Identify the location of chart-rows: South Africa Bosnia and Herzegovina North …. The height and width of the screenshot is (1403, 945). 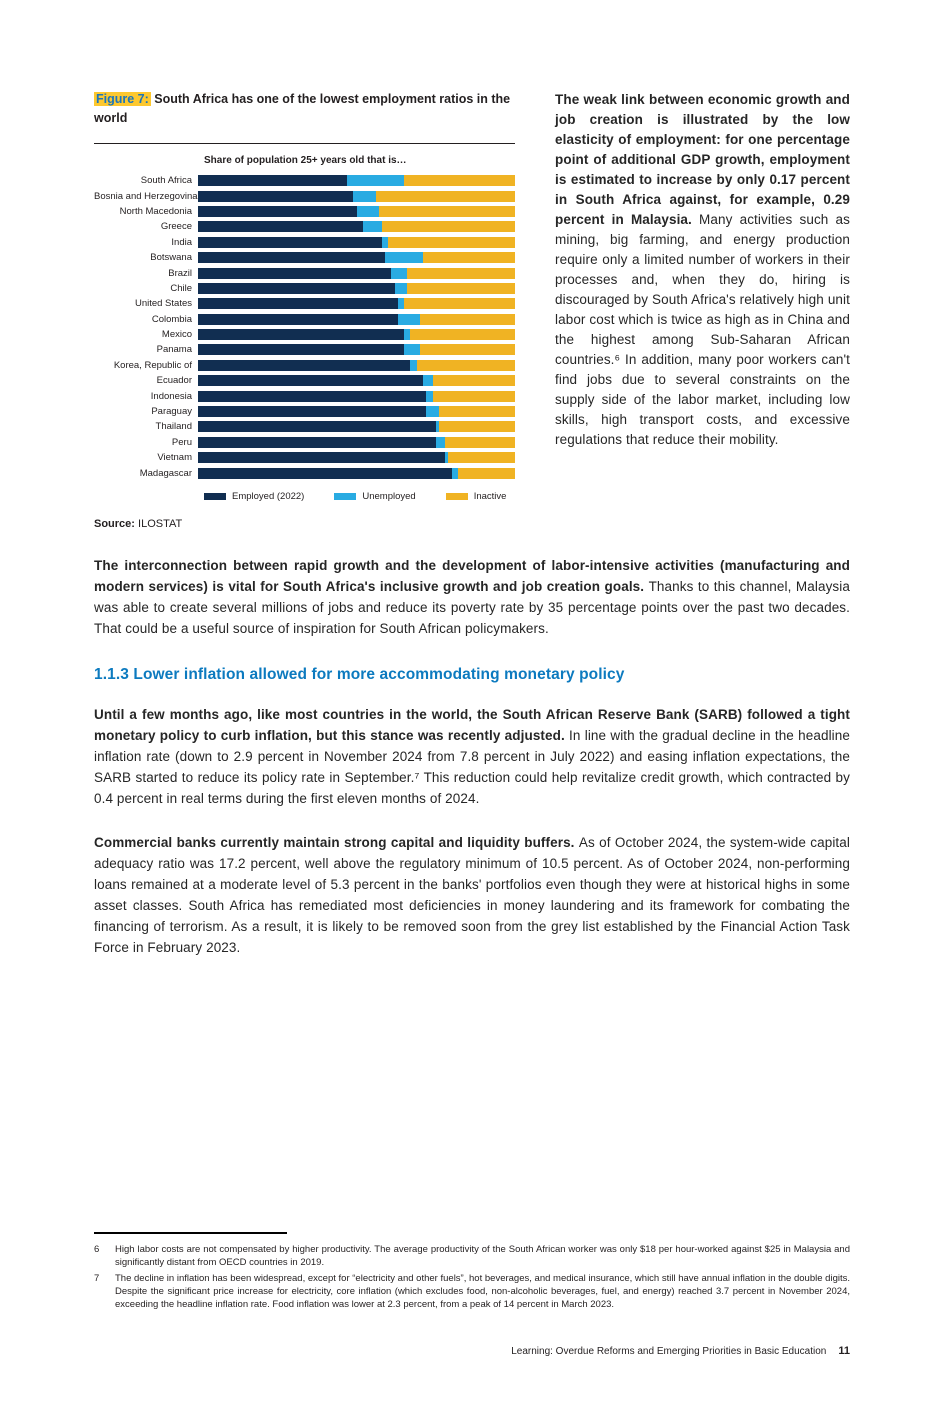
(304, 327).